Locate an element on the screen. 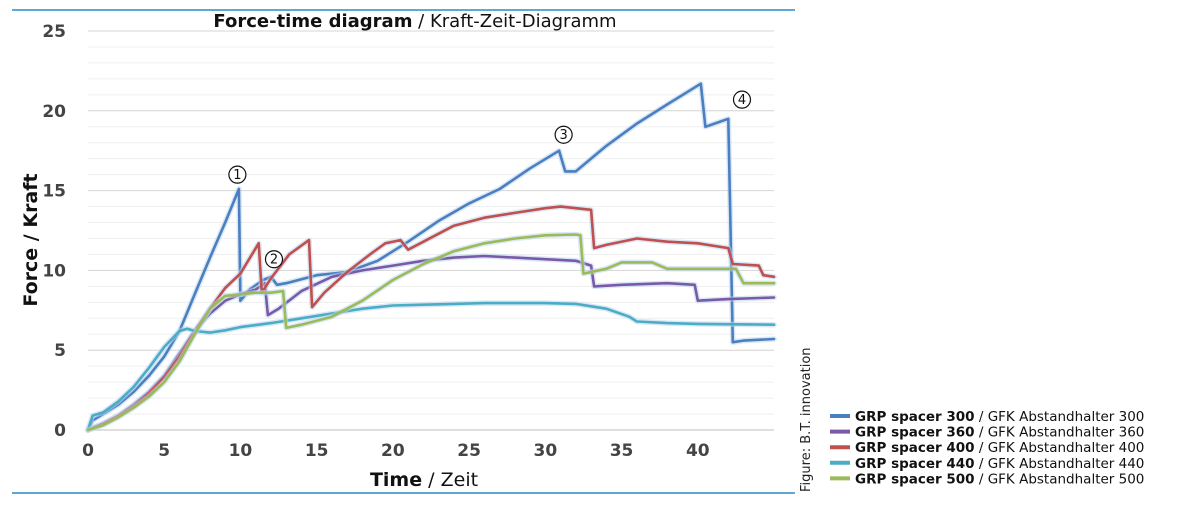 The width and height of the screenshot is (1200, 508). chart-title-normal: Kraft-Zeit-Diagramm is located at coordinates (523, 21).